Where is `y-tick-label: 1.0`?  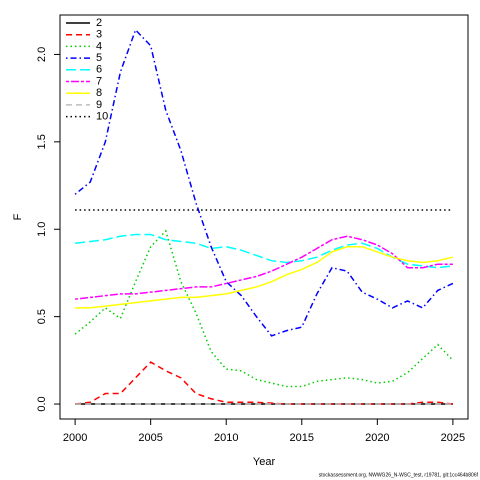 y-tick-label: 1.0 is located at coordinates (42, 229).